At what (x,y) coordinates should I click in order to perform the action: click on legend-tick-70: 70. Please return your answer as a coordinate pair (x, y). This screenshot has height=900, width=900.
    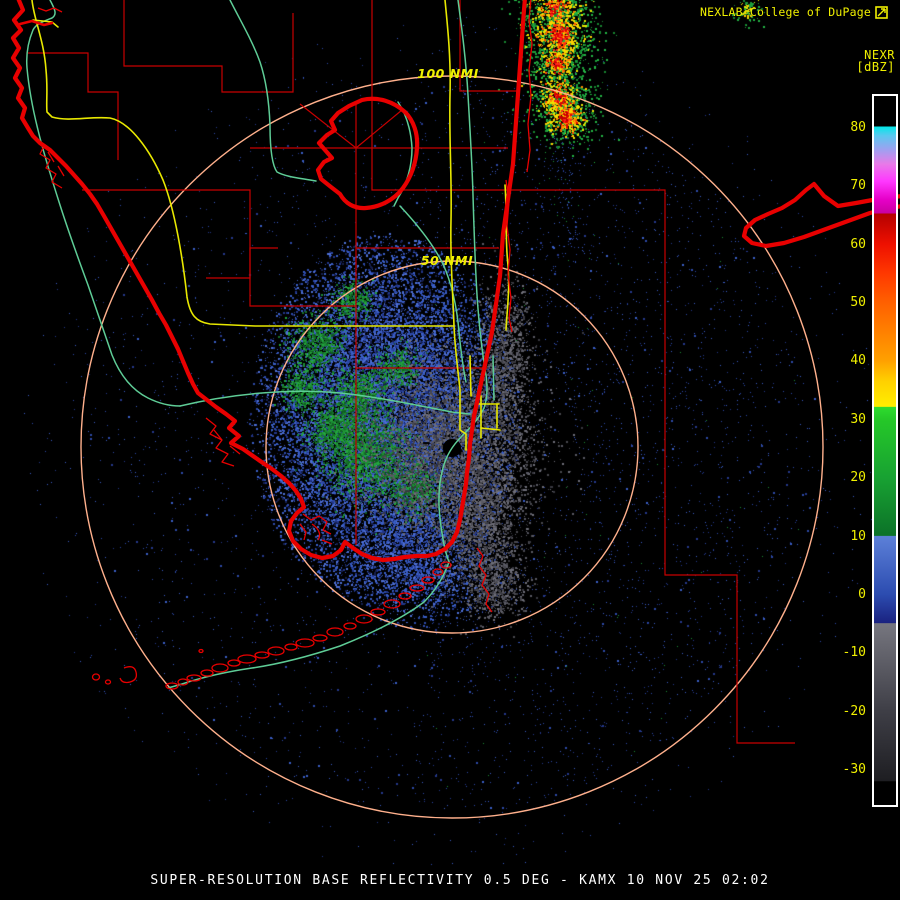
    Looking at the image, I should click on (858, 186).